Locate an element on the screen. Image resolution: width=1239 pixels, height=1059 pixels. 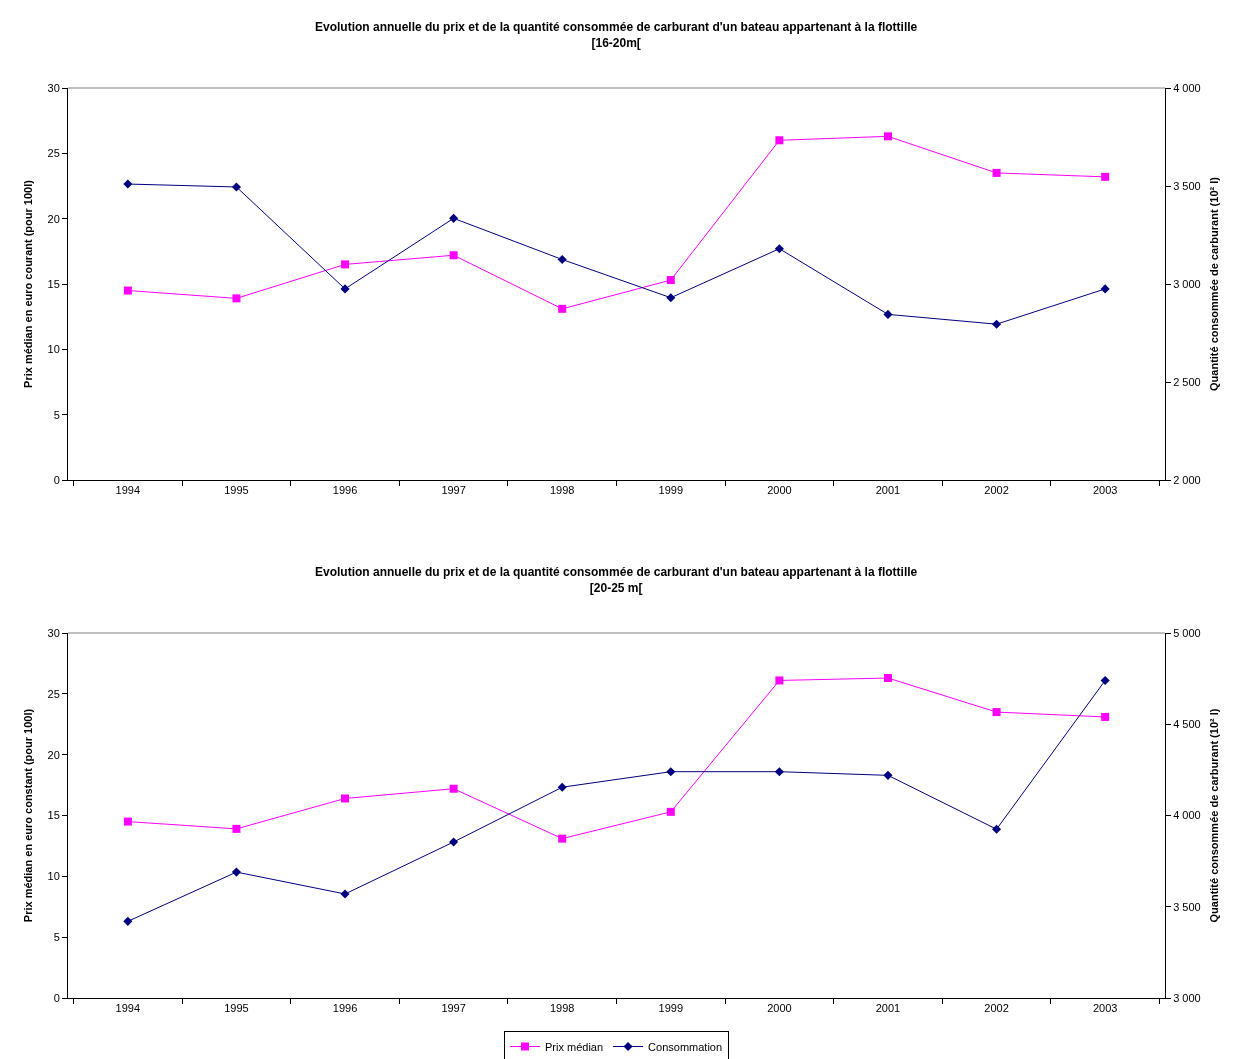
y2-tick-label: 2 500 is located at coordinates (1187, 381).